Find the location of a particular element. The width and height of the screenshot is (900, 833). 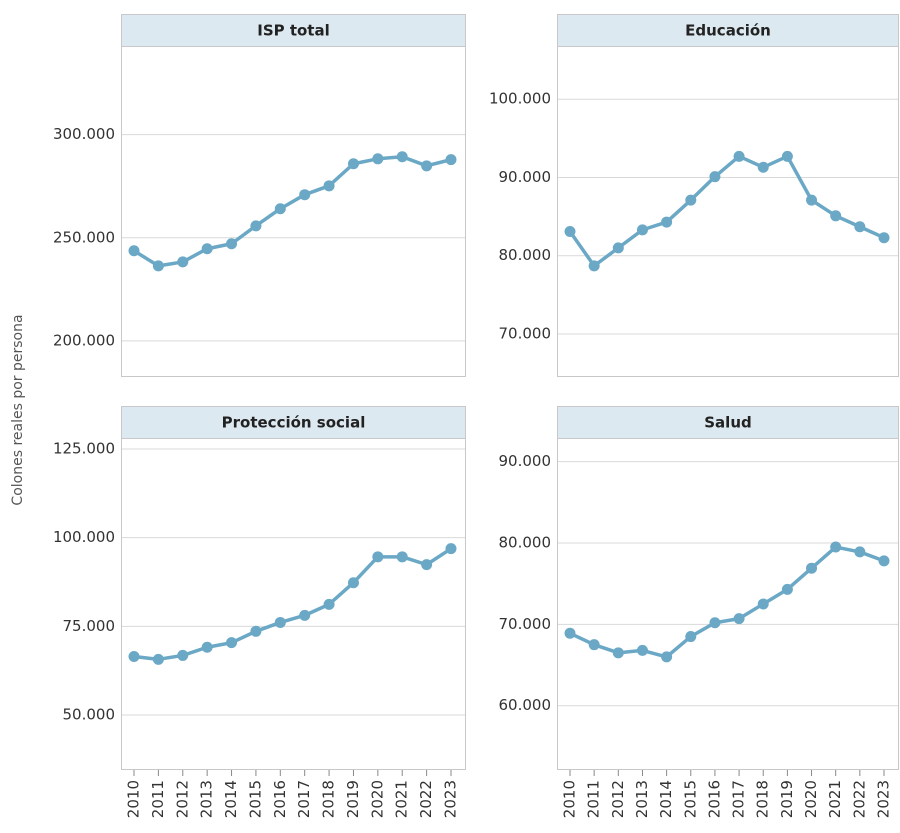

y-tick-label: 90.000 is located at coordinates (525, 461).